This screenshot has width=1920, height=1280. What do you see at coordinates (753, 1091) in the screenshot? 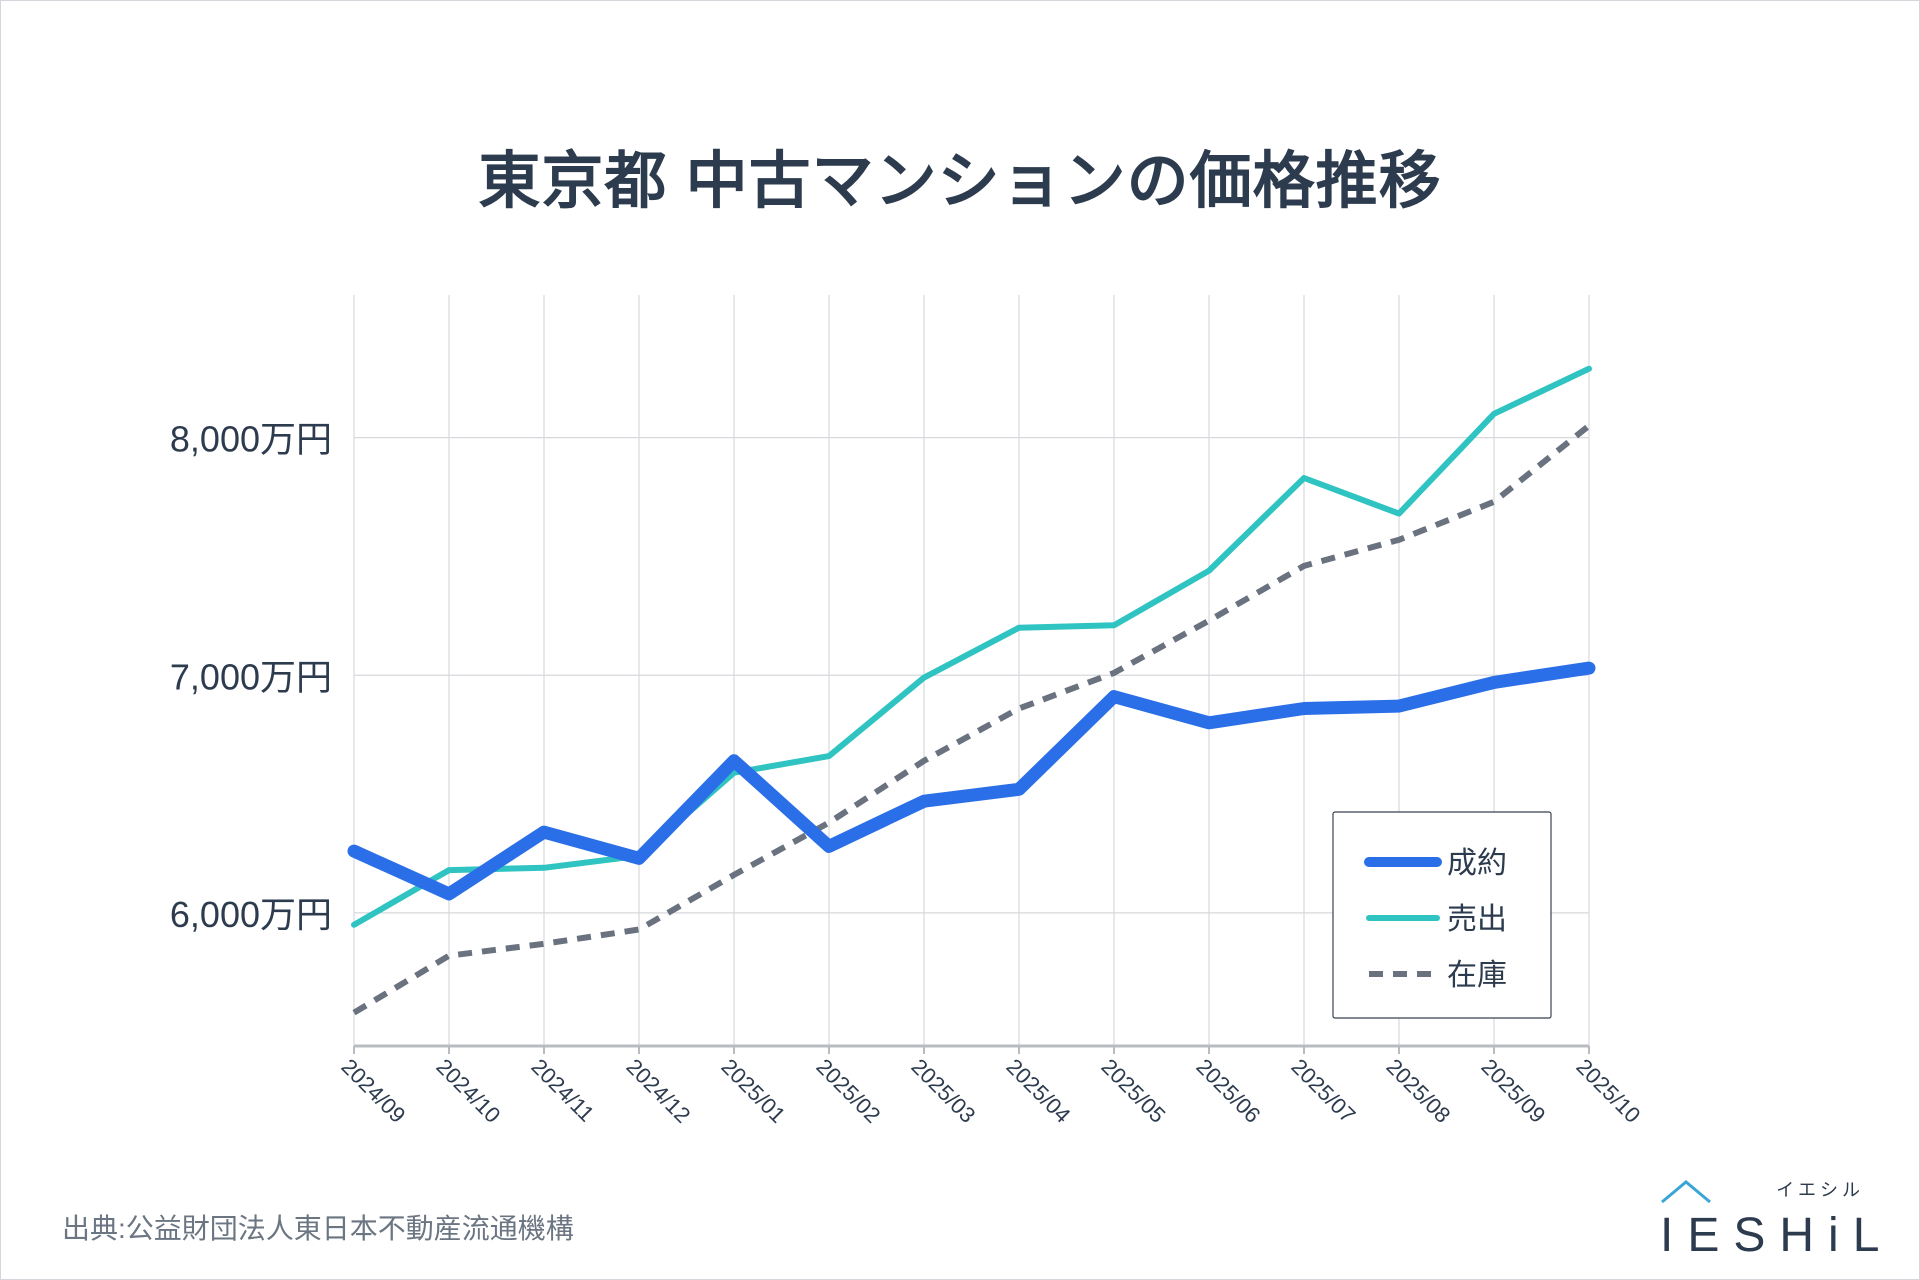
I see `x-tick-label: 2025/01` at bounding box center [753, 1091].